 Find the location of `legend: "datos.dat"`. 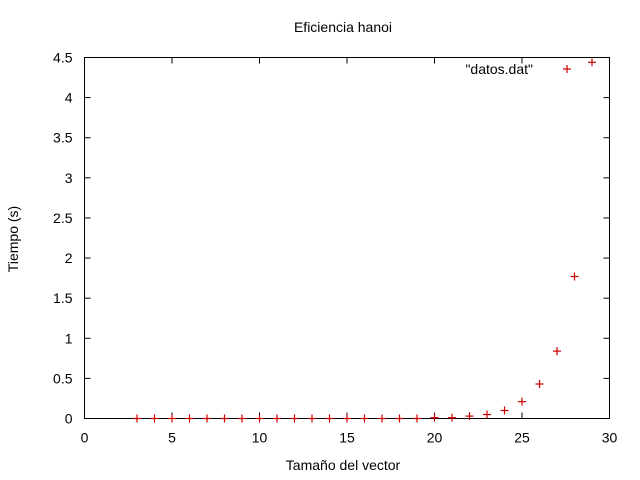

legend: "datos.dat" is located at coordinates (518, 69).